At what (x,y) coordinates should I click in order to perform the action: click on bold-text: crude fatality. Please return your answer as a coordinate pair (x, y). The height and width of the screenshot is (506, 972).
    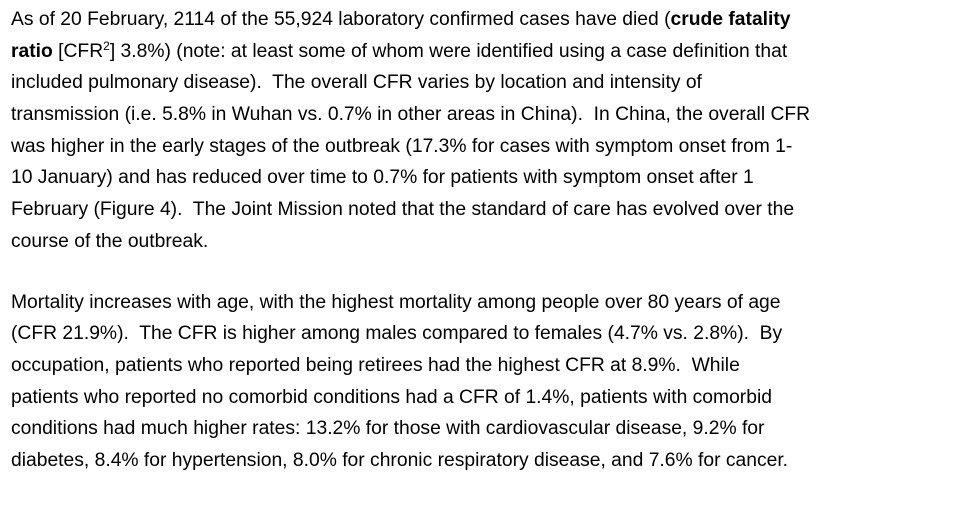
    Looking at the image, I should click on (730, 19).